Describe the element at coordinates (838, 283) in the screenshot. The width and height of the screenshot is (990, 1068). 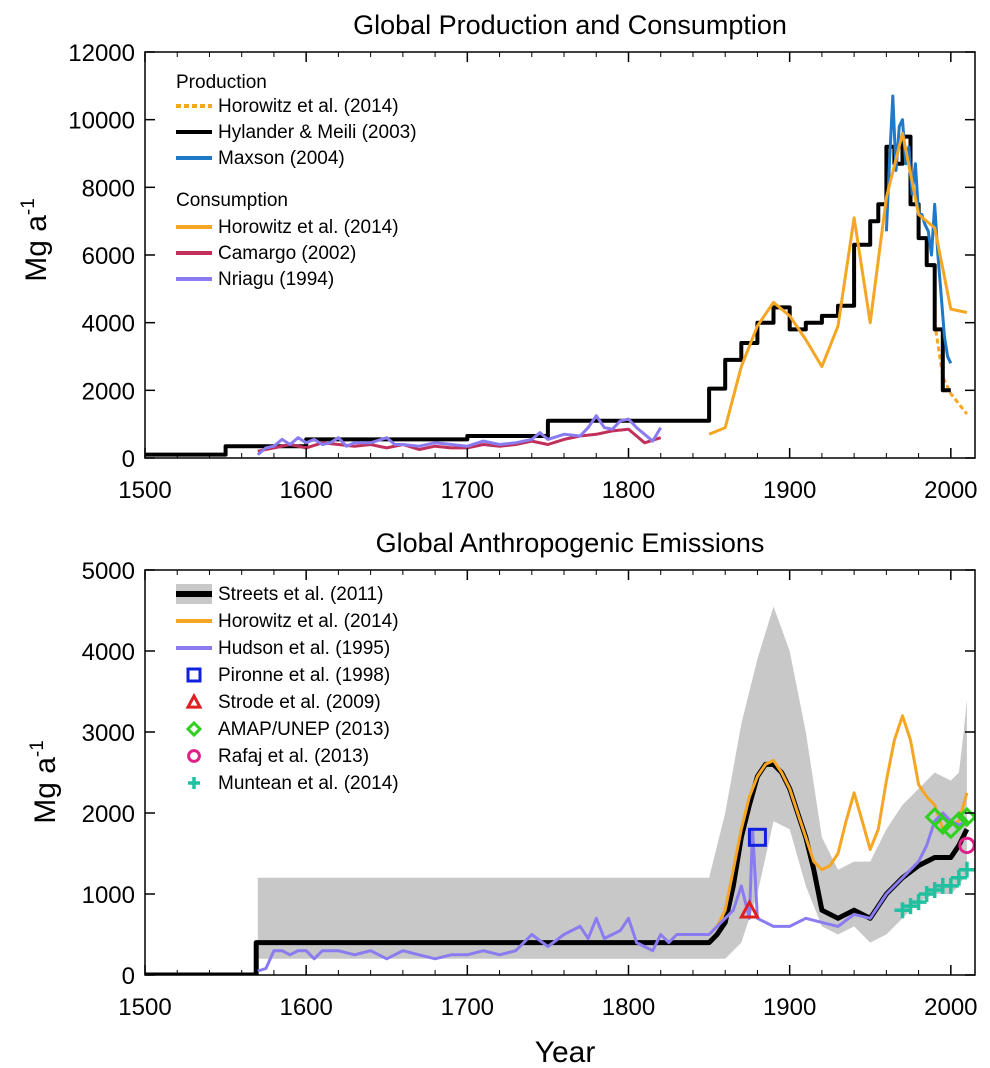
I see `series-horowitz-et-al-2014-consumption` at that location.